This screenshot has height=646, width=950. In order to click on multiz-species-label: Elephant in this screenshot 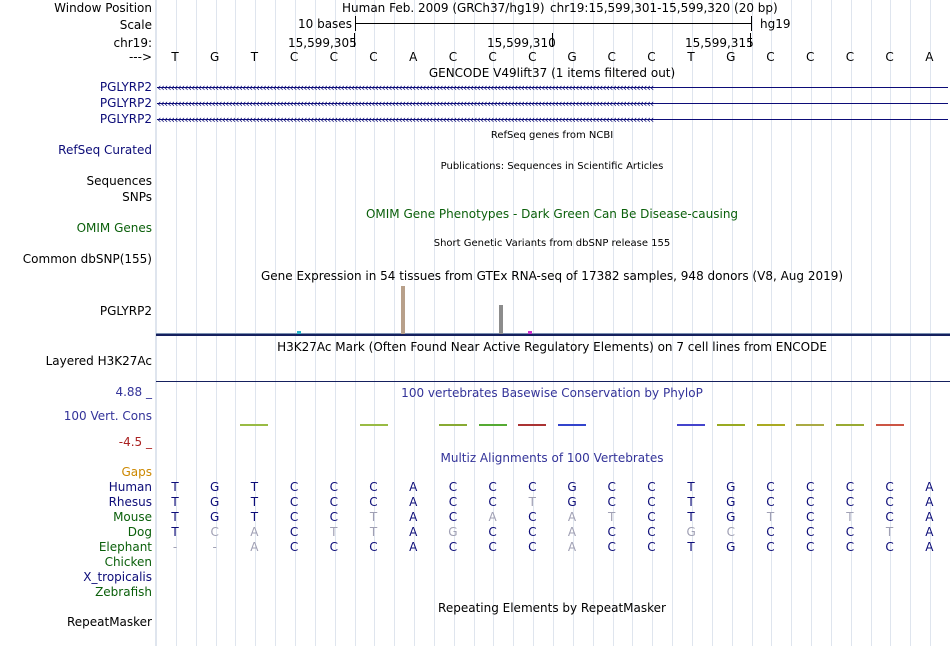, I will do `click(125, 547)`.